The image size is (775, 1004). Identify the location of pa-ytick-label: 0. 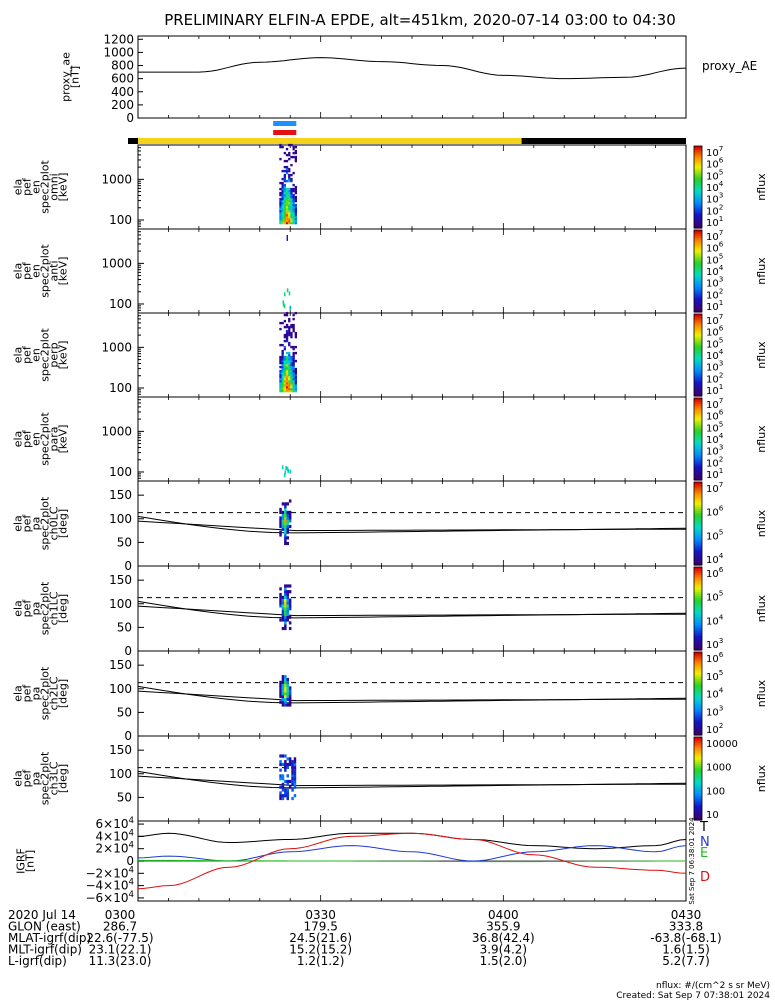
(128, 736).